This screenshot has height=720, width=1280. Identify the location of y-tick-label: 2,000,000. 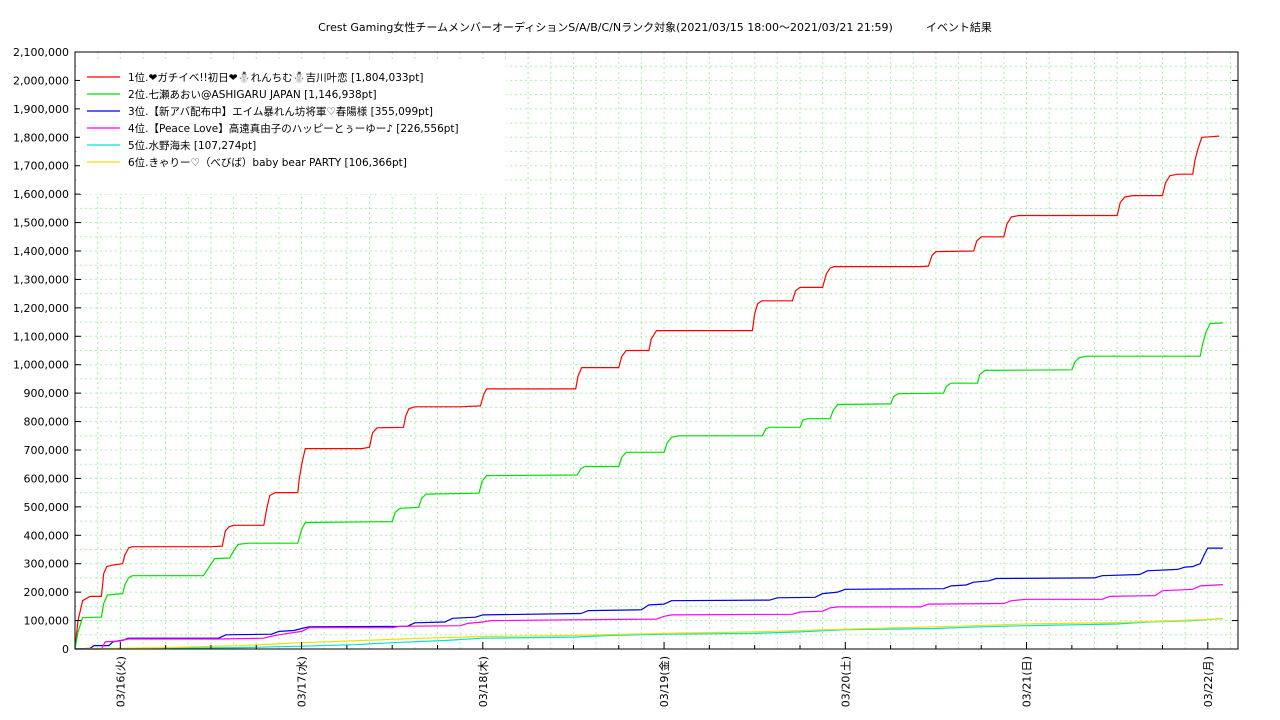
(41, 80).